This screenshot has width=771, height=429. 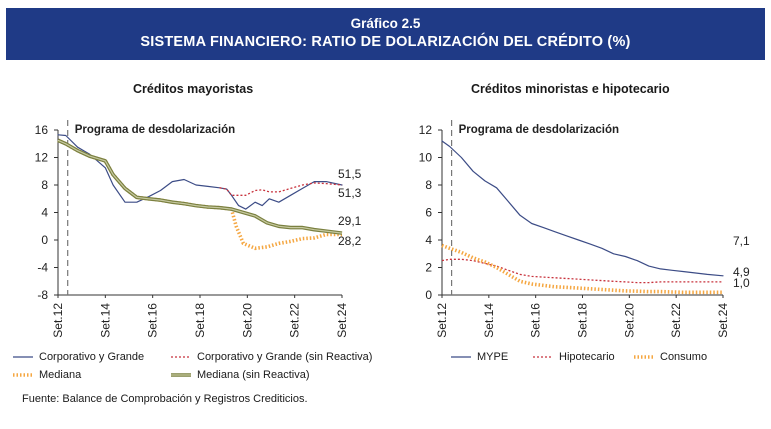 I want to click on chart-number: Gráfico 2.5, so click(x=385, y=23).